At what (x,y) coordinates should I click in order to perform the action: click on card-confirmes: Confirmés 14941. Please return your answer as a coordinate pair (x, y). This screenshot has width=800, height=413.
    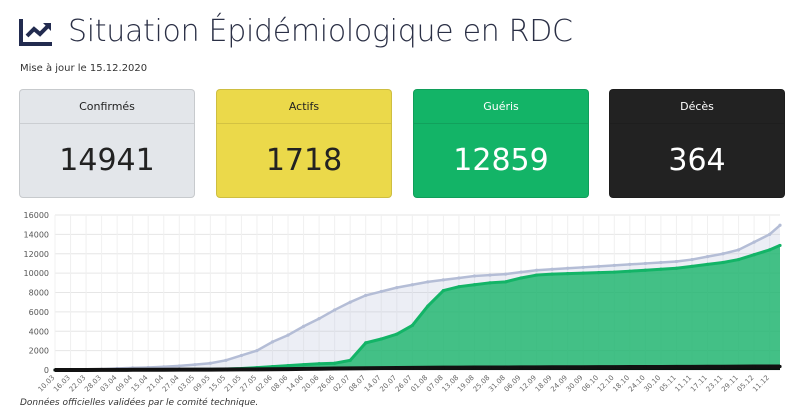
    Looking at the image, I should click on (107, 143).